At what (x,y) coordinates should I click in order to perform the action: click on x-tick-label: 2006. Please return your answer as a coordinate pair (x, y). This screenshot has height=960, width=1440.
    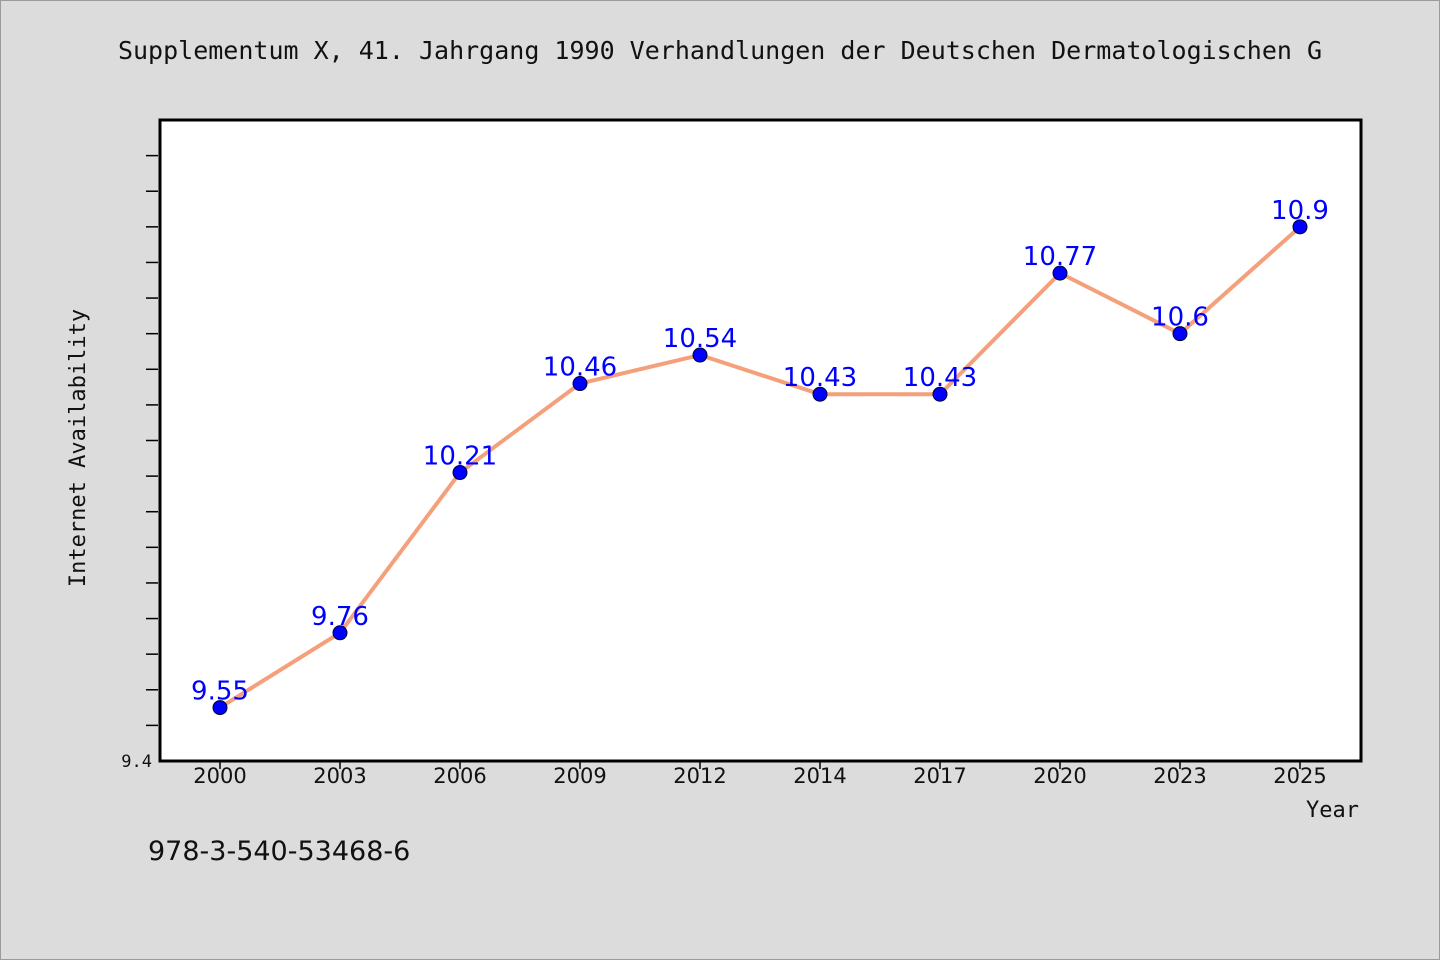
    Looking at the image, I should click on (459, 776).